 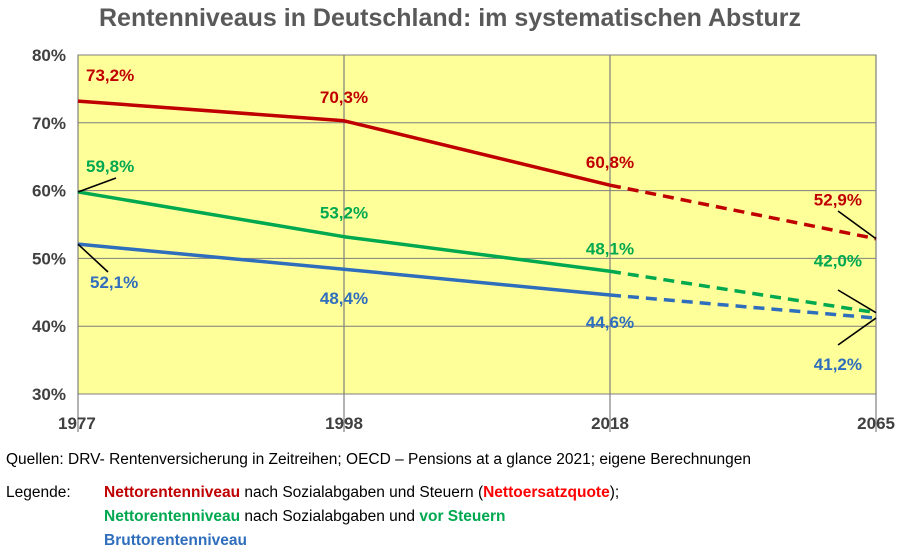 I want to click on x-tick-label: 2018, so click(x=610, y=423).